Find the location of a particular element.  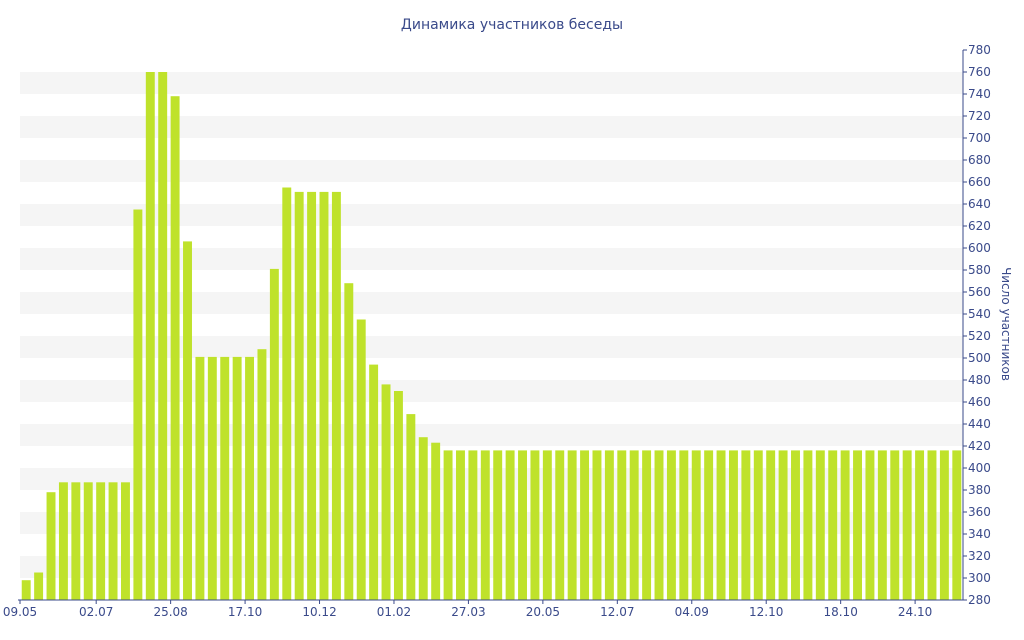

x-tick-label: 27.03 is located at coordinates (468, 612).